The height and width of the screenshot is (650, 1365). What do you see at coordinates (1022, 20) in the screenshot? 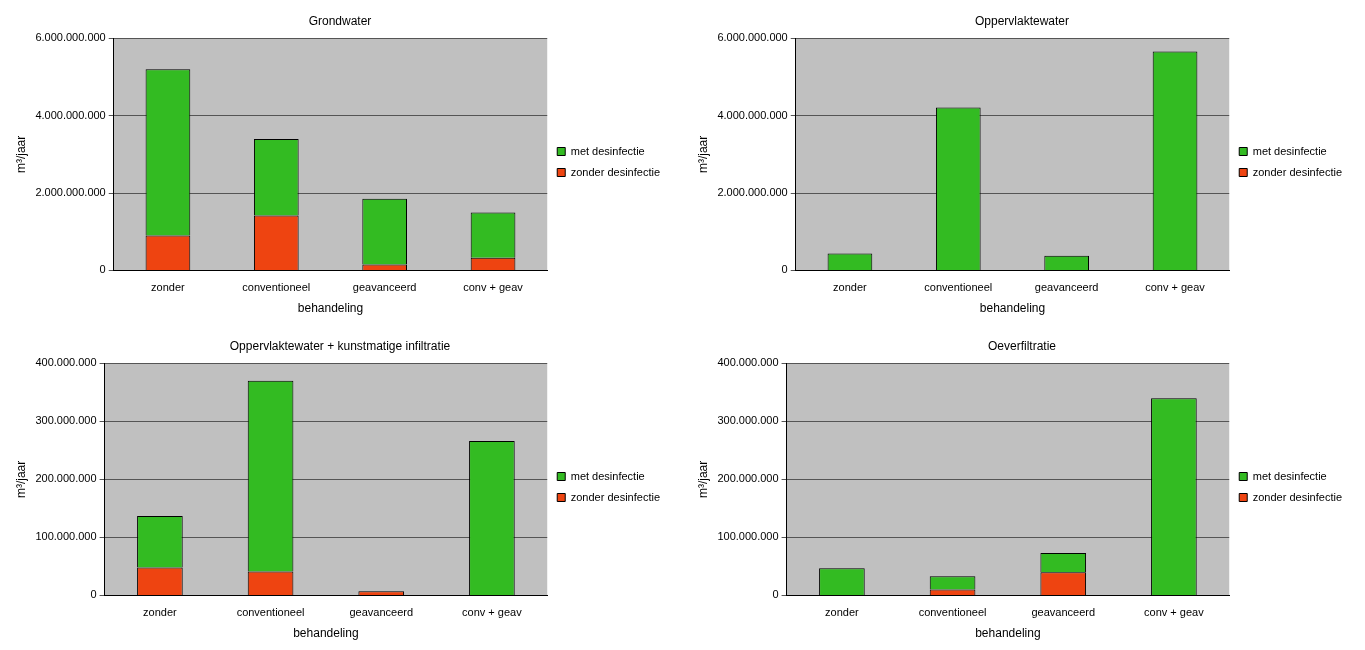
I see `chart-title: Oppervlaktewater` at bounding box center [1022, 20].